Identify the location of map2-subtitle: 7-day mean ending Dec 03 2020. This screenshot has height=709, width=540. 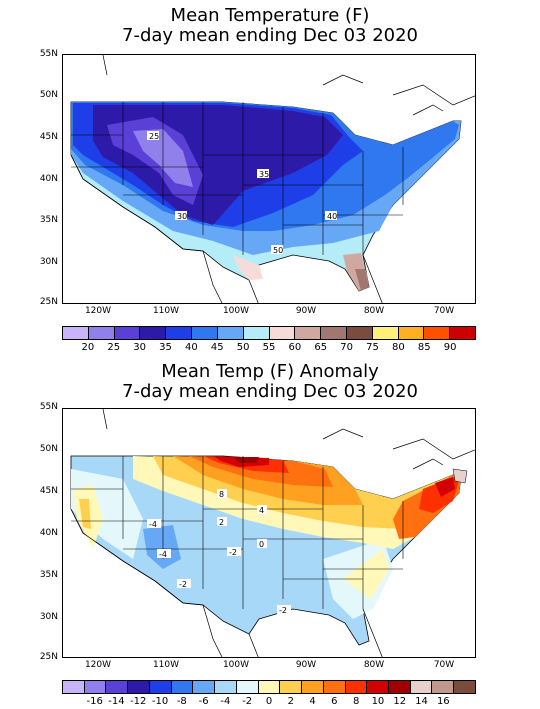
(270, 391).